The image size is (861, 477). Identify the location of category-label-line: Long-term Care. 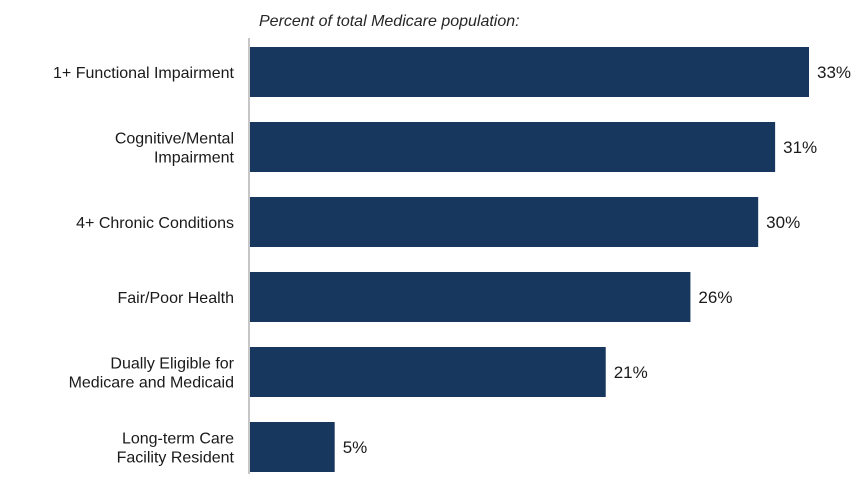
(178, 439).